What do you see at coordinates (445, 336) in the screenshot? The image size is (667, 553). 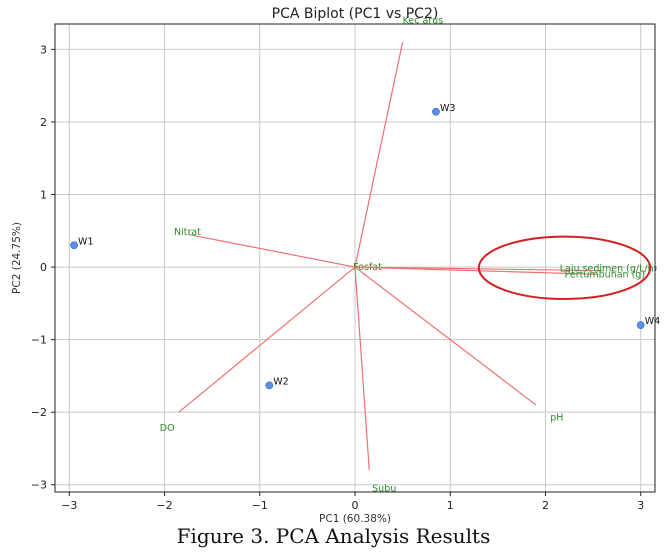 I see `loading-arrow-ph` at bounding box center [445, 336].